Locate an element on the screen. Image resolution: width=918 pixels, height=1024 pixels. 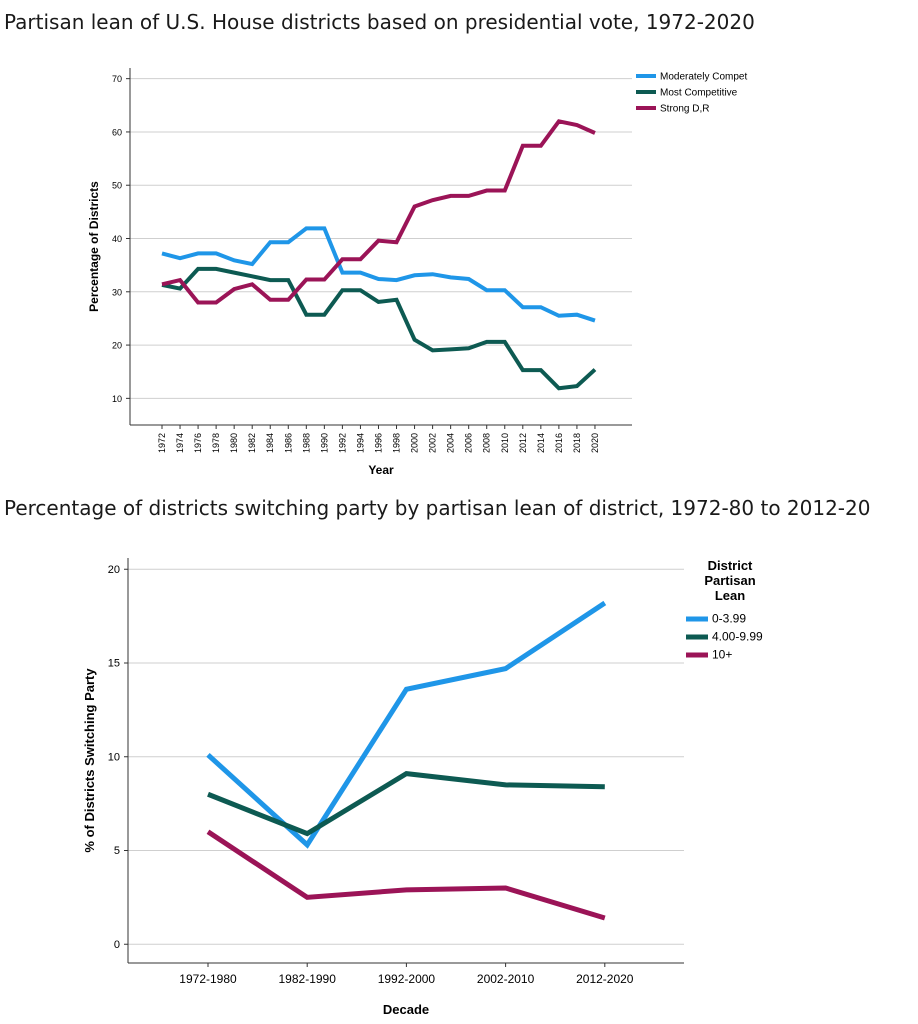
legend-label-strong-d-r: Strong D,R is located at coordinates (684, 109).